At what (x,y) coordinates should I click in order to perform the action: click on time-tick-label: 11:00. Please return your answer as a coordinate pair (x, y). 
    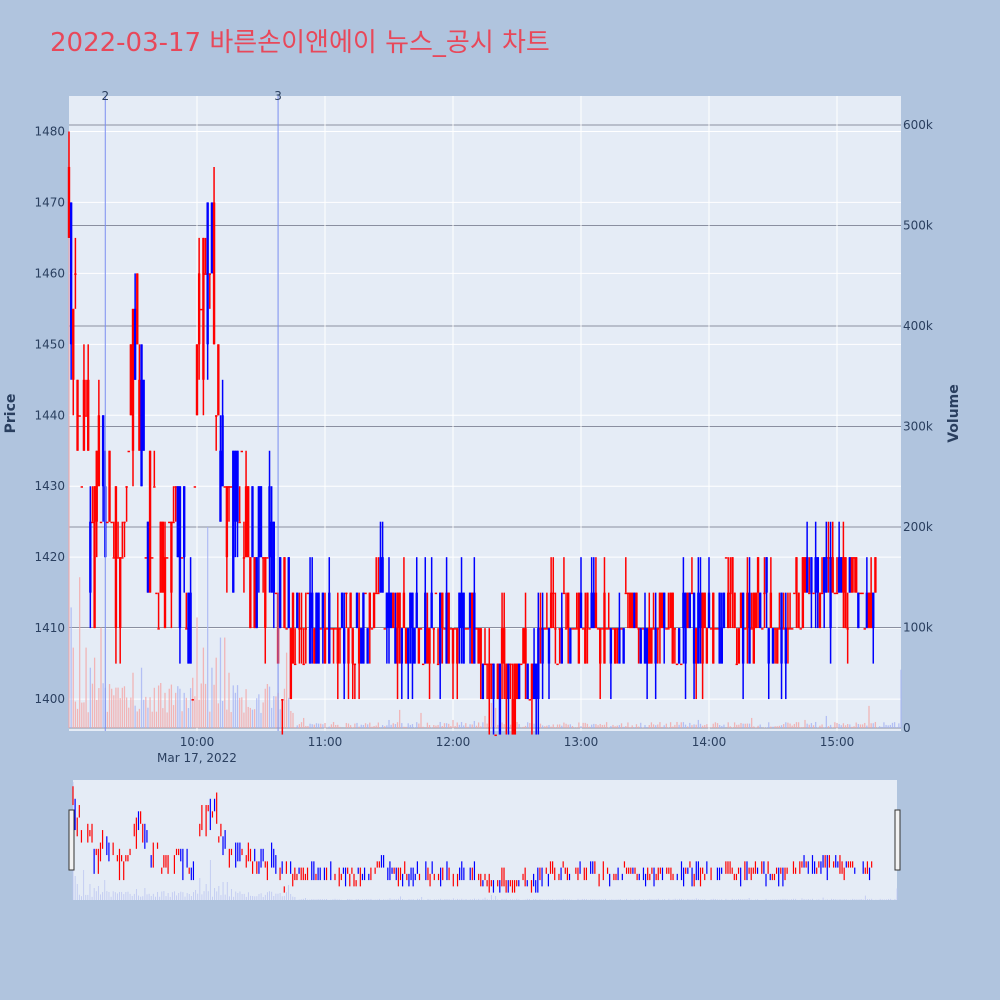
    Looking at the image, I should click on (325, 742).